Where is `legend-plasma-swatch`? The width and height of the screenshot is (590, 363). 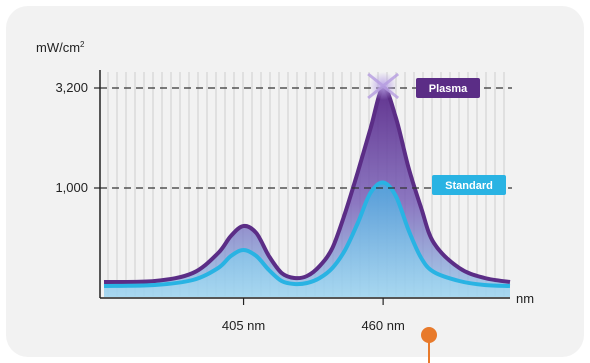
legend-plasma-swatch is located at coordinates (448, 88).